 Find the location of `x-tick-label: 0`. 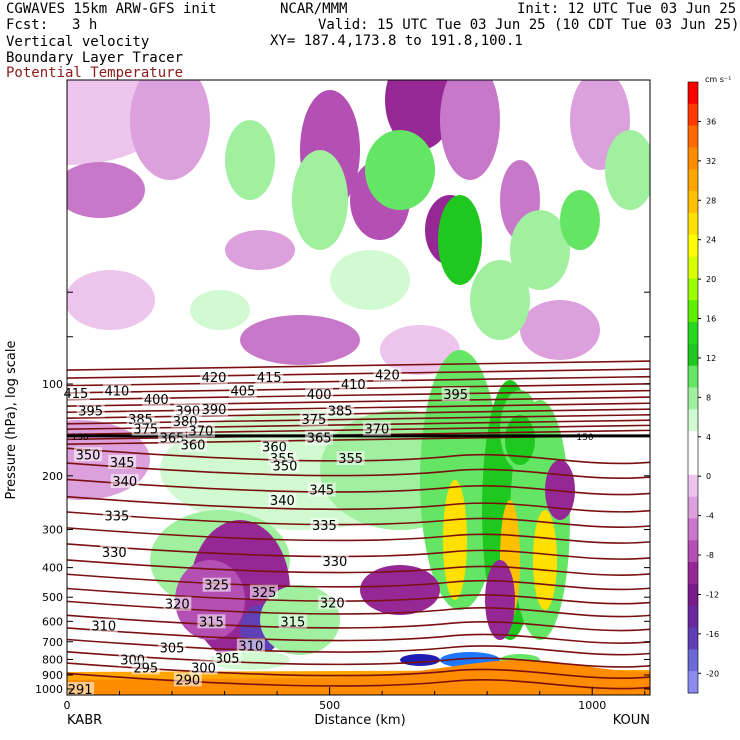

x-tick-label: 0 is located at coordinates (67, 705).